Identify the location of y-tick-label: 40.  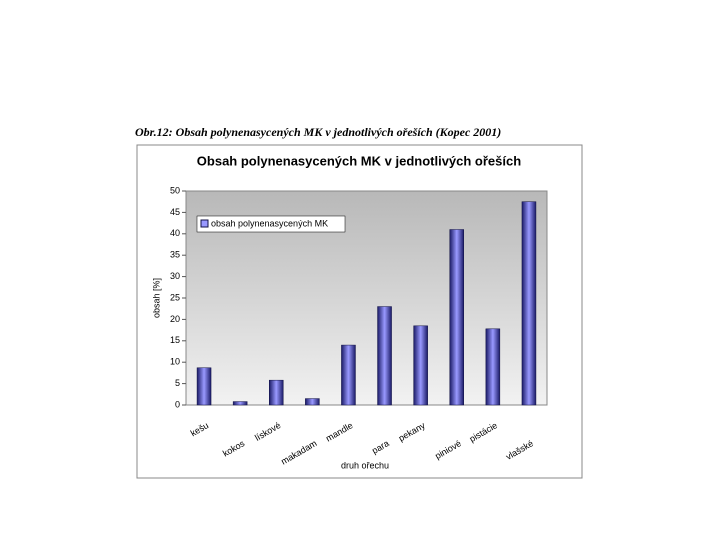
(175, 233).